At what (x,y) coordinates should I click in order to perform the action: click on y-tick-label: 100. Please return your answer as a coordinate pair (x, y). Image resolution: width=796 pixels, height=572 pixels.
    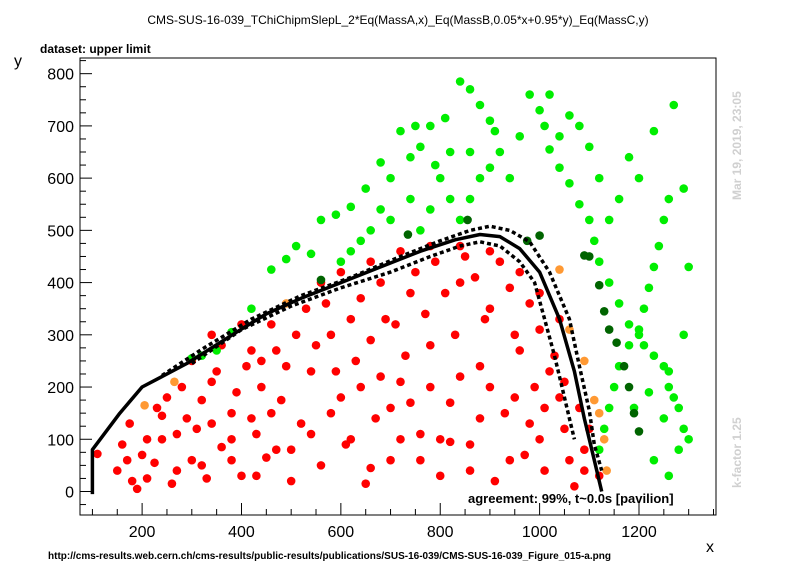
    Looking at the image, I should click on (60, 440).